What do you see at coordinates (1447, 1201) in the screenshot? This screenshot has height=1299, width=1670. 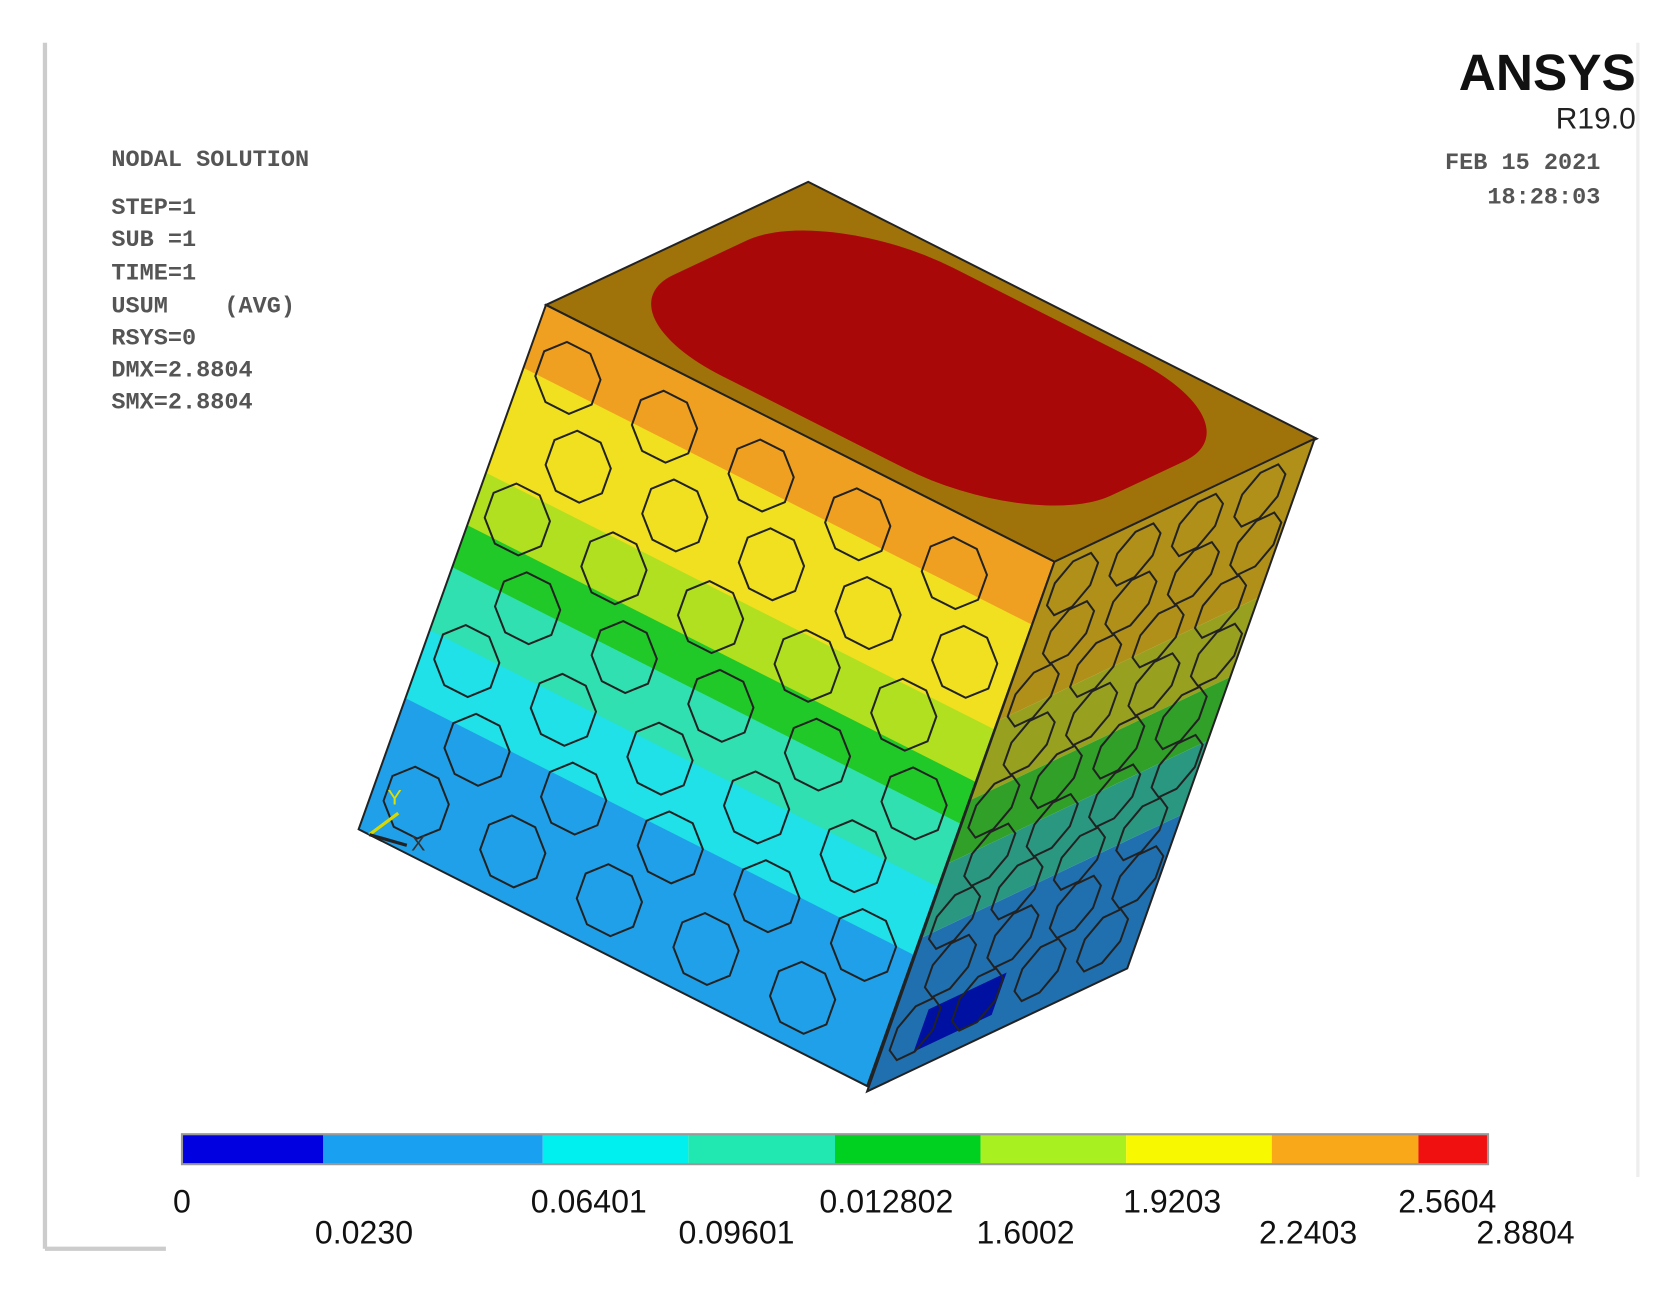 I see `legend-label: 2.5604` at bounding box center [1447, 1201].